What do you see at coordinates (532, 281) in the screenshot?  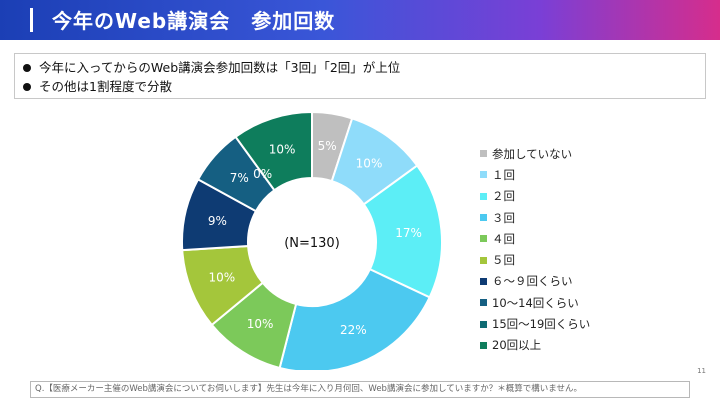 I see `legend-label: ６～９回くらい` at bounding box center [532, 281].